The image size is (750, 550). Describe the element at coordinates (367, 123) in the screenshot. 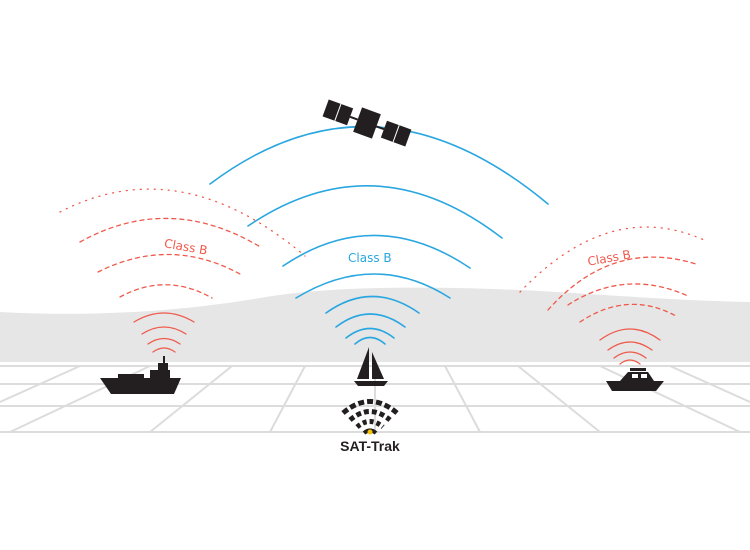

I see `satellite-icon` at that location.